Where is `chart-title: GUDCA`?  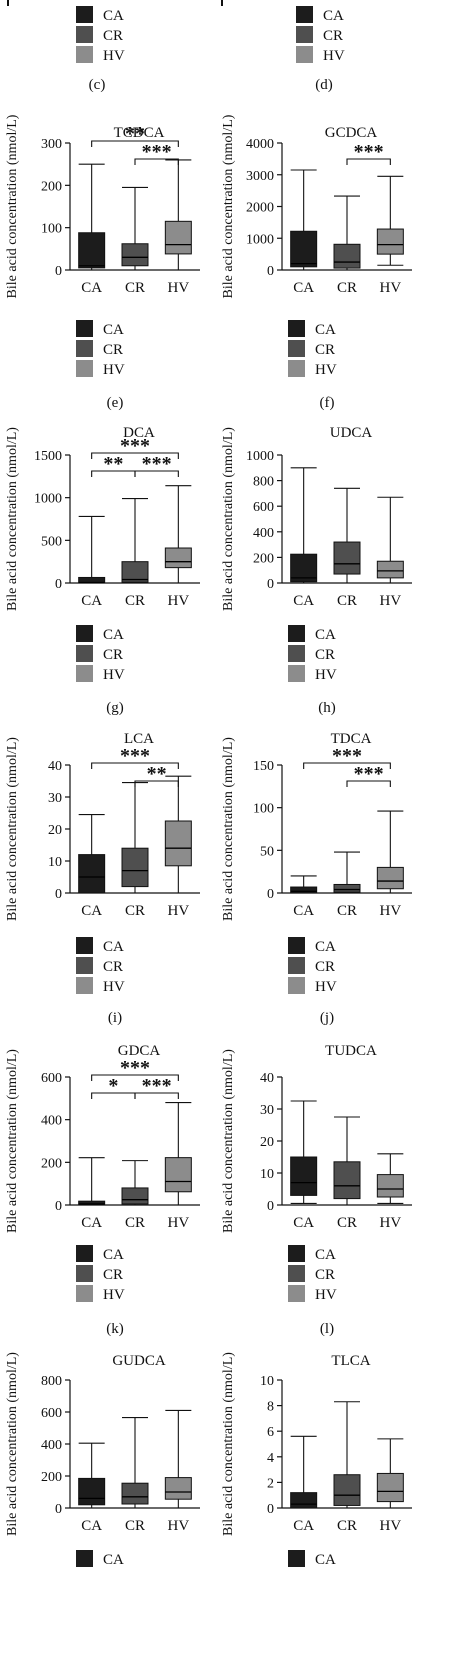 chart-title: GUDCA is located at coordinates (139, 1361).